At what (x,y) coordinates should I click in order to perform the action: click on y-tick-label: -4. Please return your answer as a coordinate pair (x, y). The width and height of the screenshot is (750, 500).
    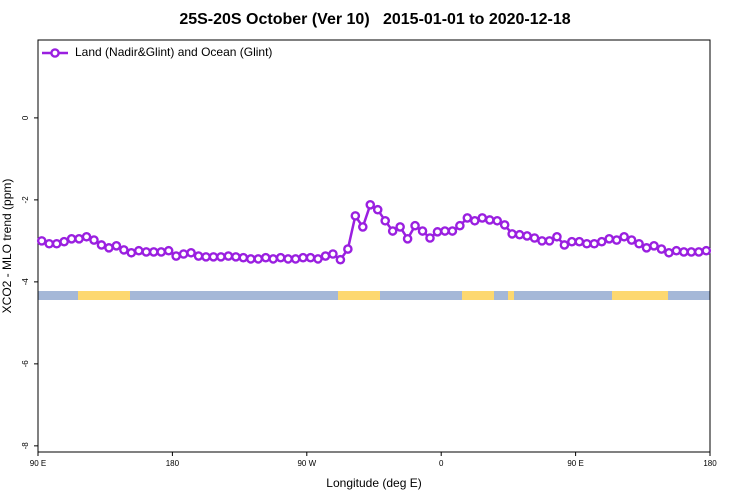
    Looking at the image, I should click on (25, 282).